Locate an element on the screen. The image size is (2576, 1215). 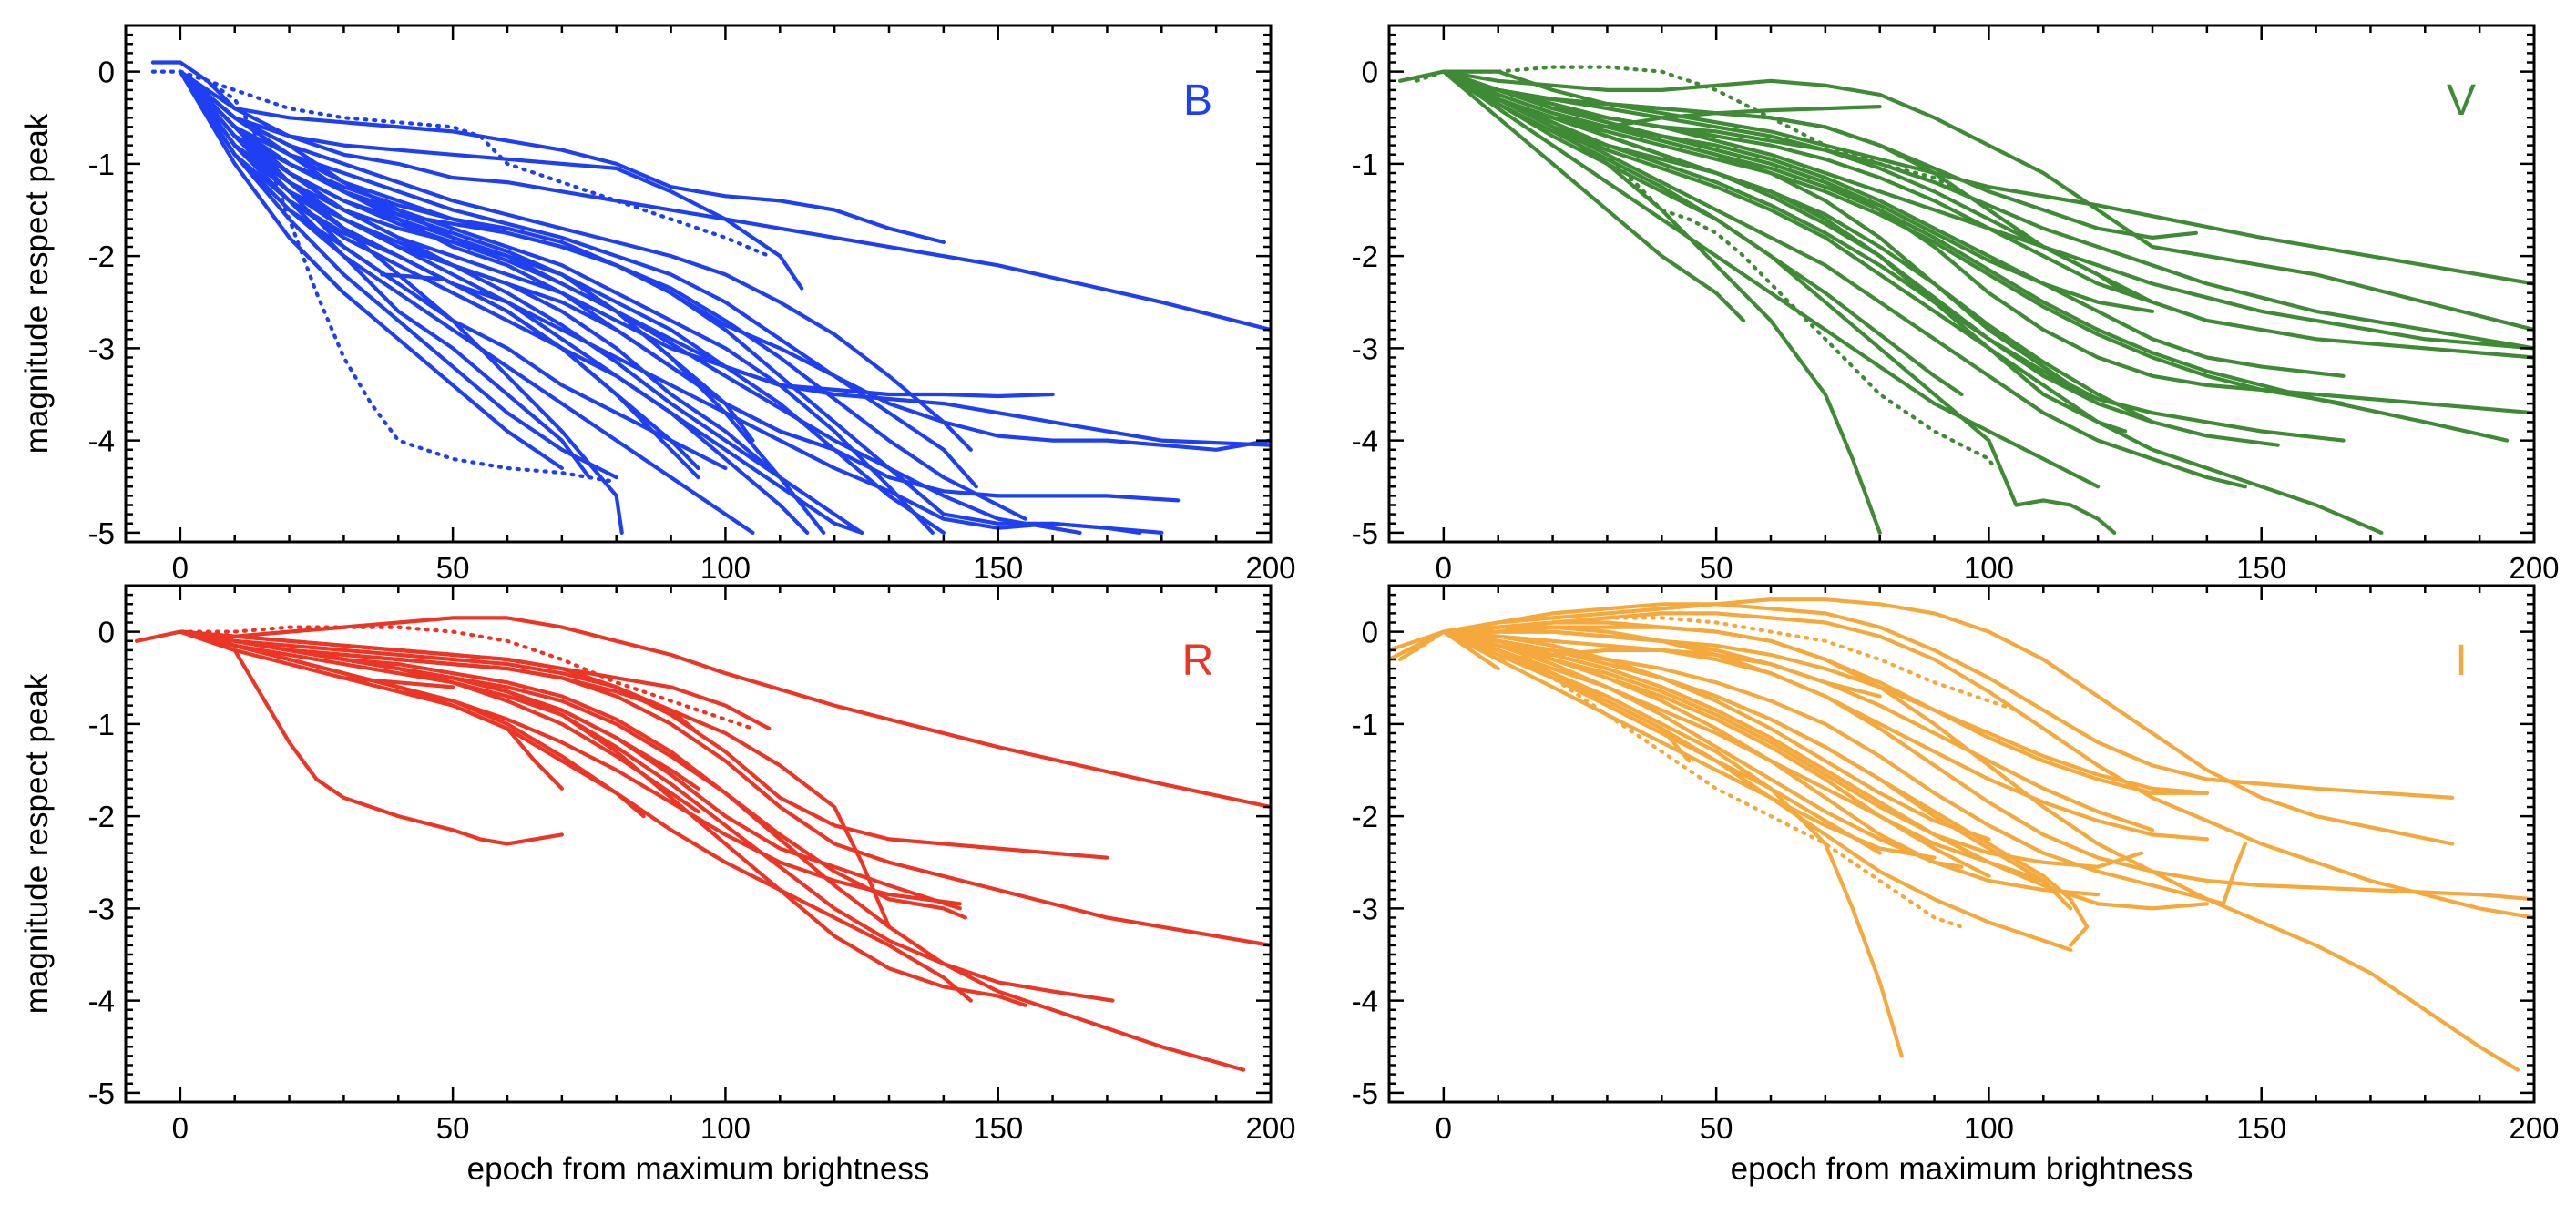
band-label: R is located at coordinates (1198, 661).